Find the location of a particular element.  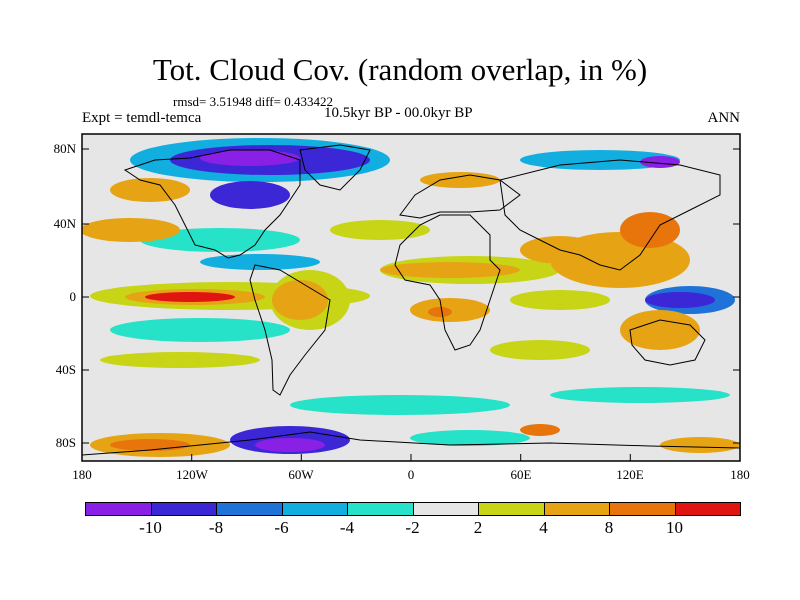

lon-label: 0 is located at coordinates (411, 474).